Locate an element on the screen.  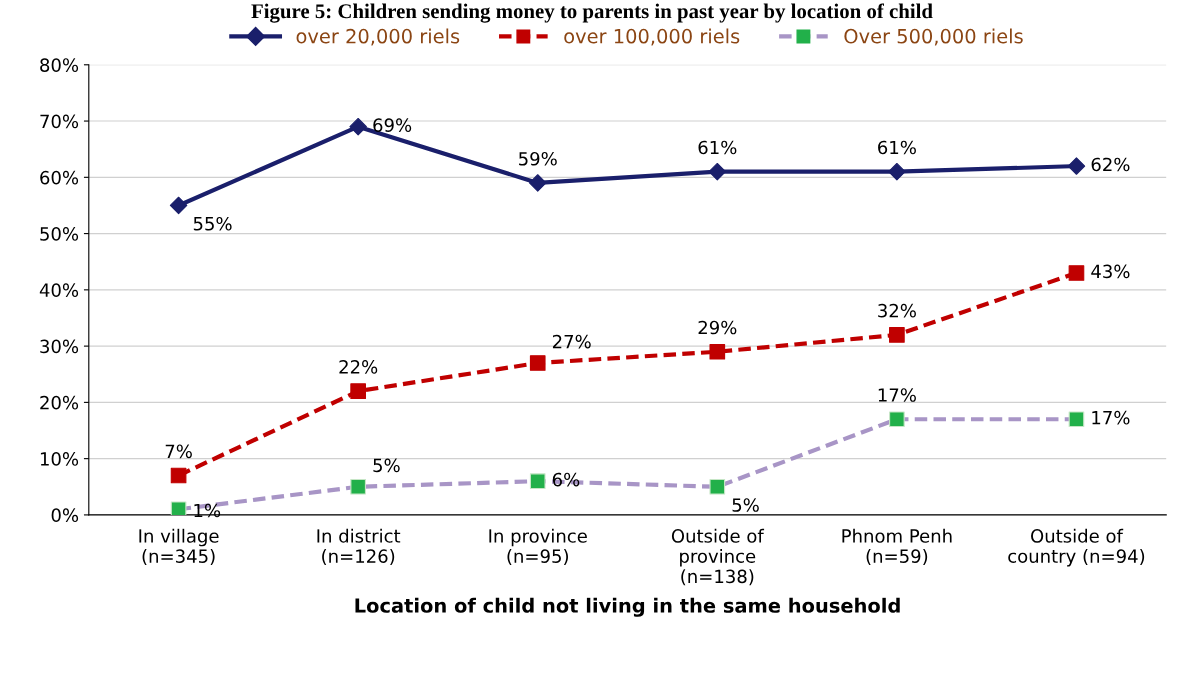
x-tick-label: Phnom Penh (n=59) is located at coordinates (897, 547).